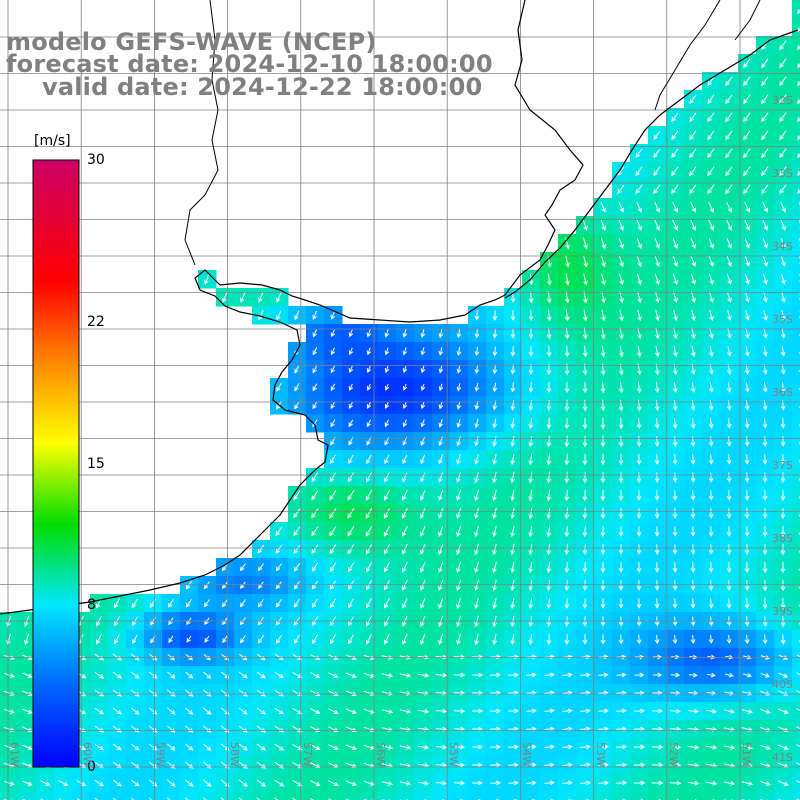 This screenshot has height=800, width=800. I want to click on longitude-label: 57W, so click(307, 754).